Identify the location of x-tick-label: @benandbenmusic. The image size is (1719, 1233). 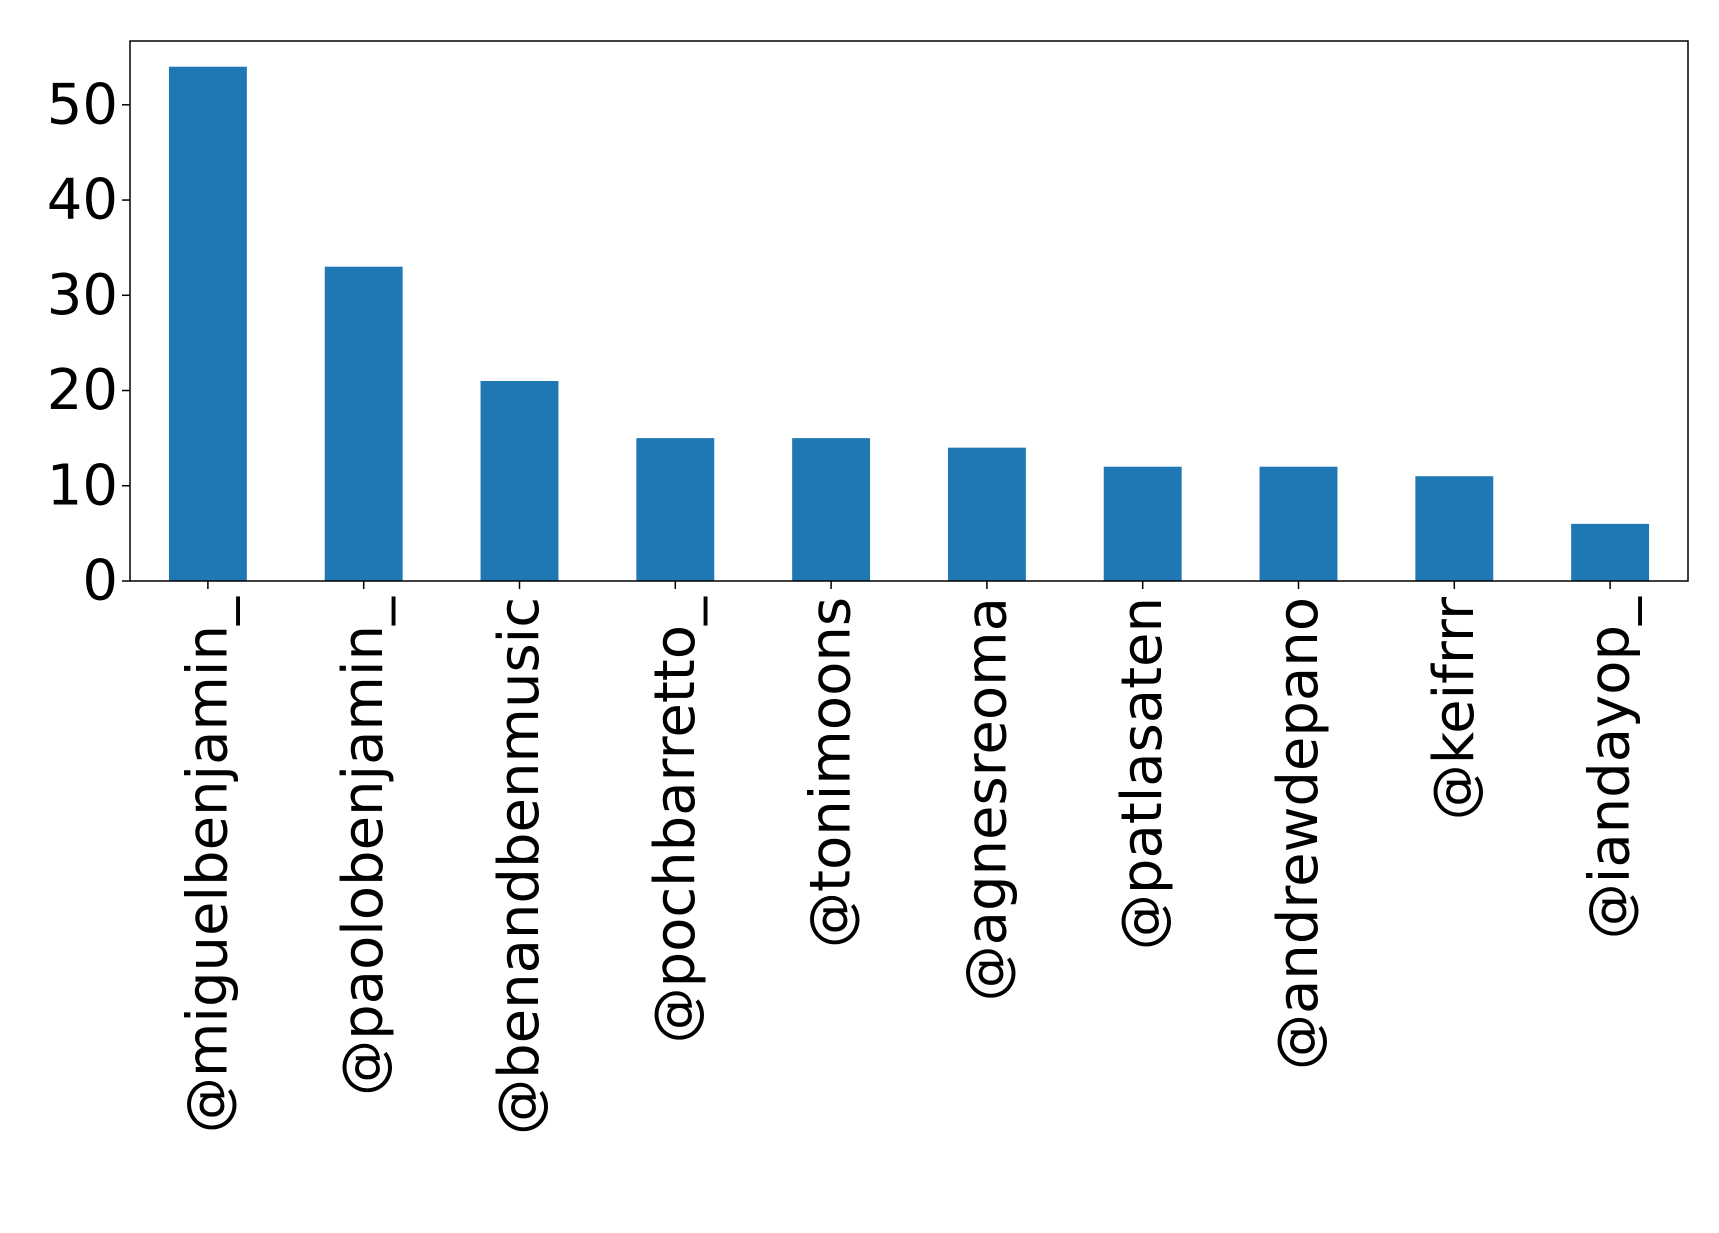
(519, 866).